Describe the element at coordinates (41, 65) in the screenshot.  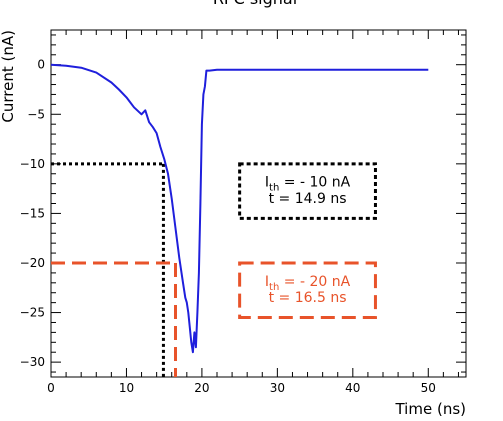
I see `y-tick-label: 0` at that location.